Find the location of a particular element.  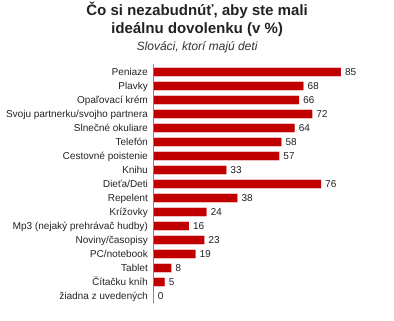

y-tick-label: Krížovky is located at coordinates (128, 212).